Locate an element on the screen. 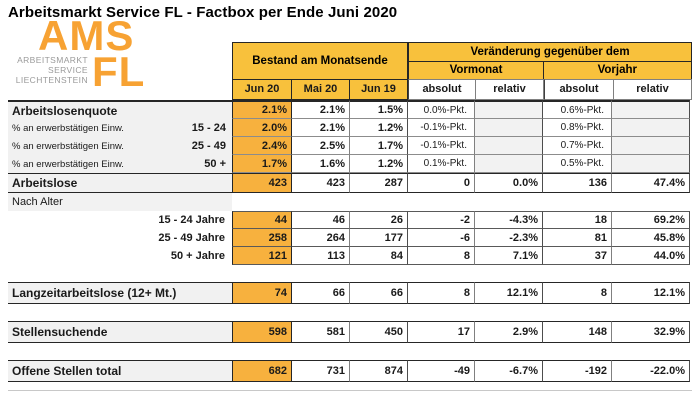  header-col-jun20: Jun 20 is located at coordinates (262, 89).